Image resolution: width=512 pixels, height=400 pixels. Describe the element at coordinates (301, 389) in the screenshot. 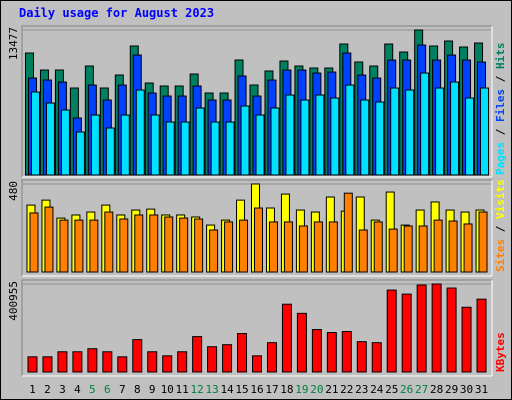

I see `x-tick-label: 19` at that location.